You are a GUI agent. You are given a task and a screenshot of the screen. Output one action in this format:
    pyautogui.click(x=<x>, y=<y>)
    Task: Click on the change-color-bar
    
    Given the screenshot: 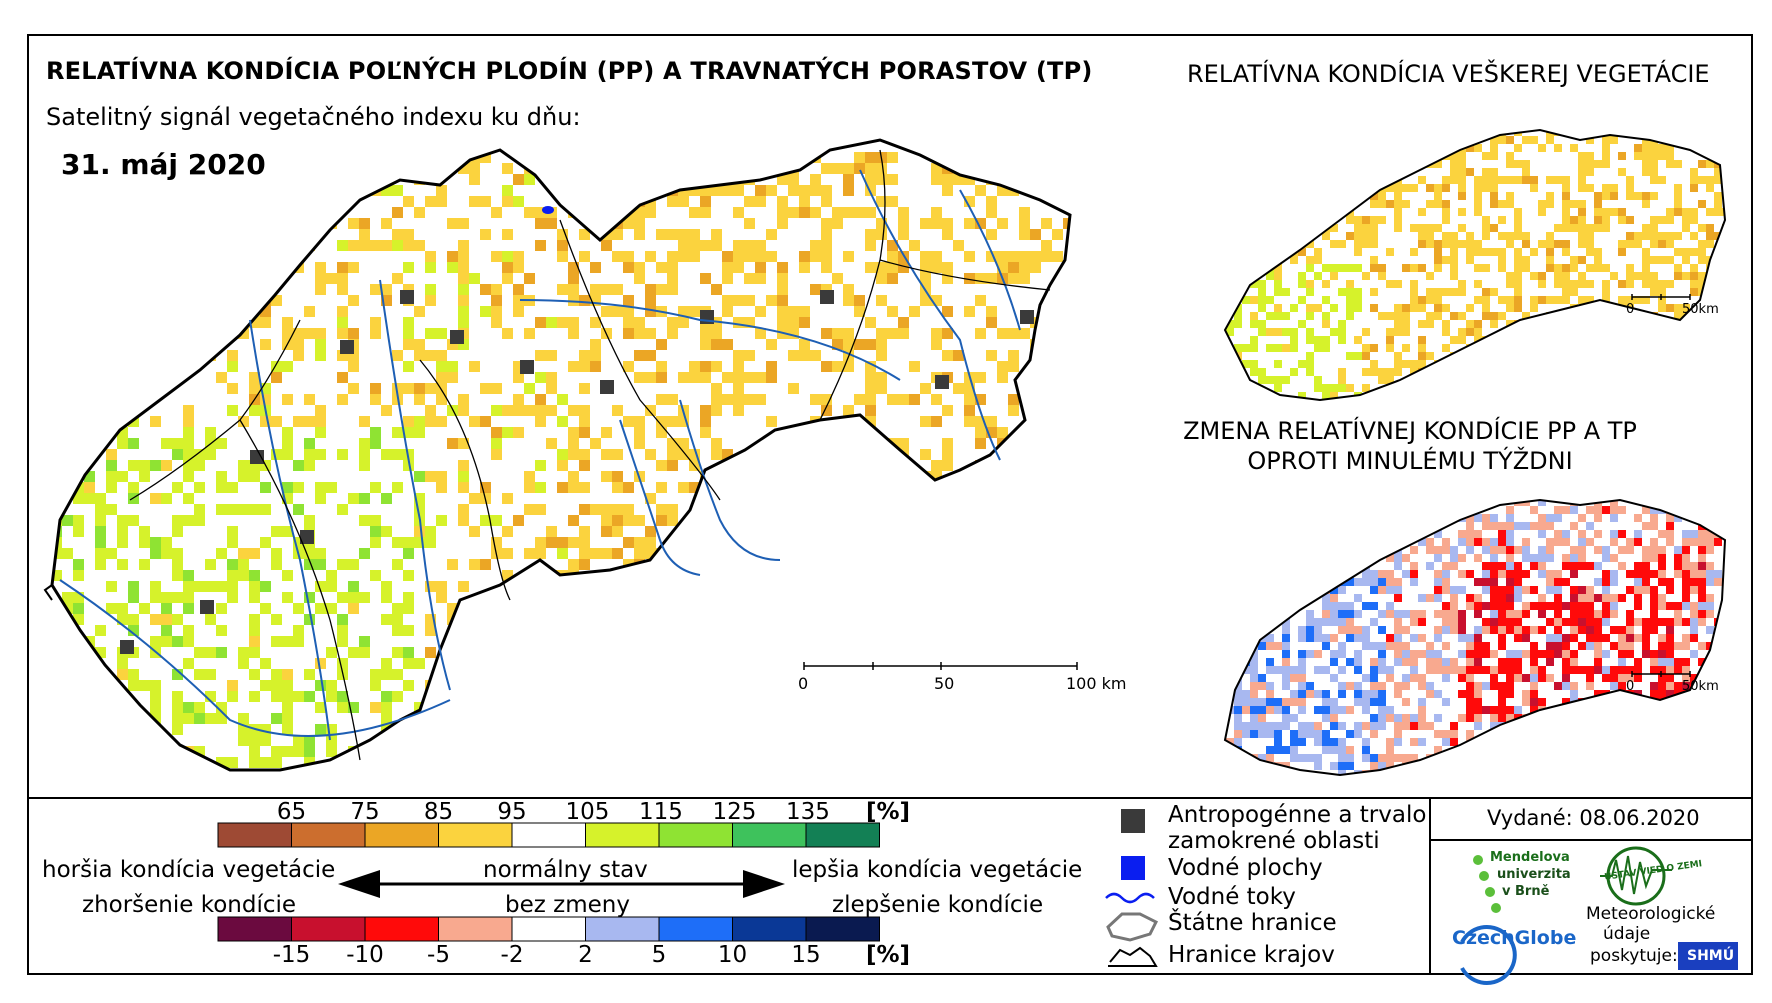 What is the action you would take?
    pyautogui.click(x=548, y=929)
    